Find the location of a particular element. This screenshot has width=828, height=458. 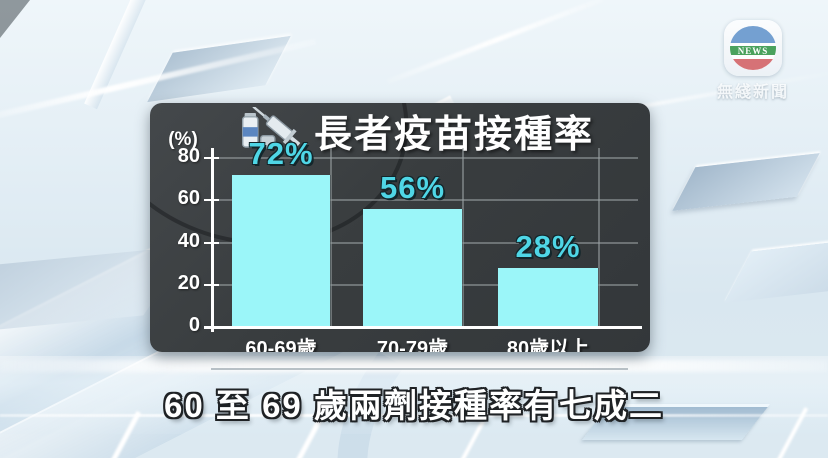

y-tick-label: 80 is located at coordinates (188, 156).